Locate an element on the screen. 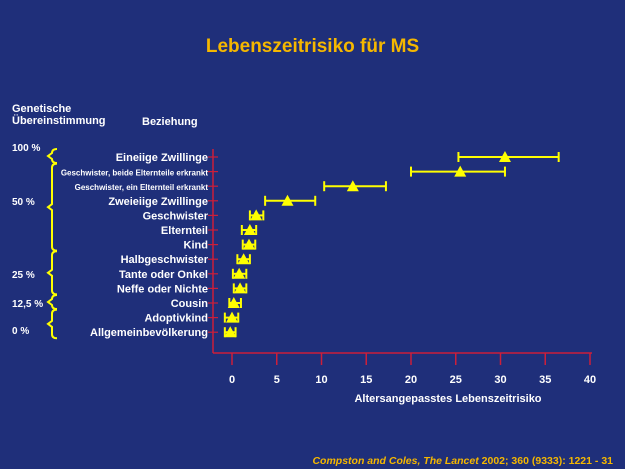  category-label: Tante oder Onkel is located at coordinates (163, 275).